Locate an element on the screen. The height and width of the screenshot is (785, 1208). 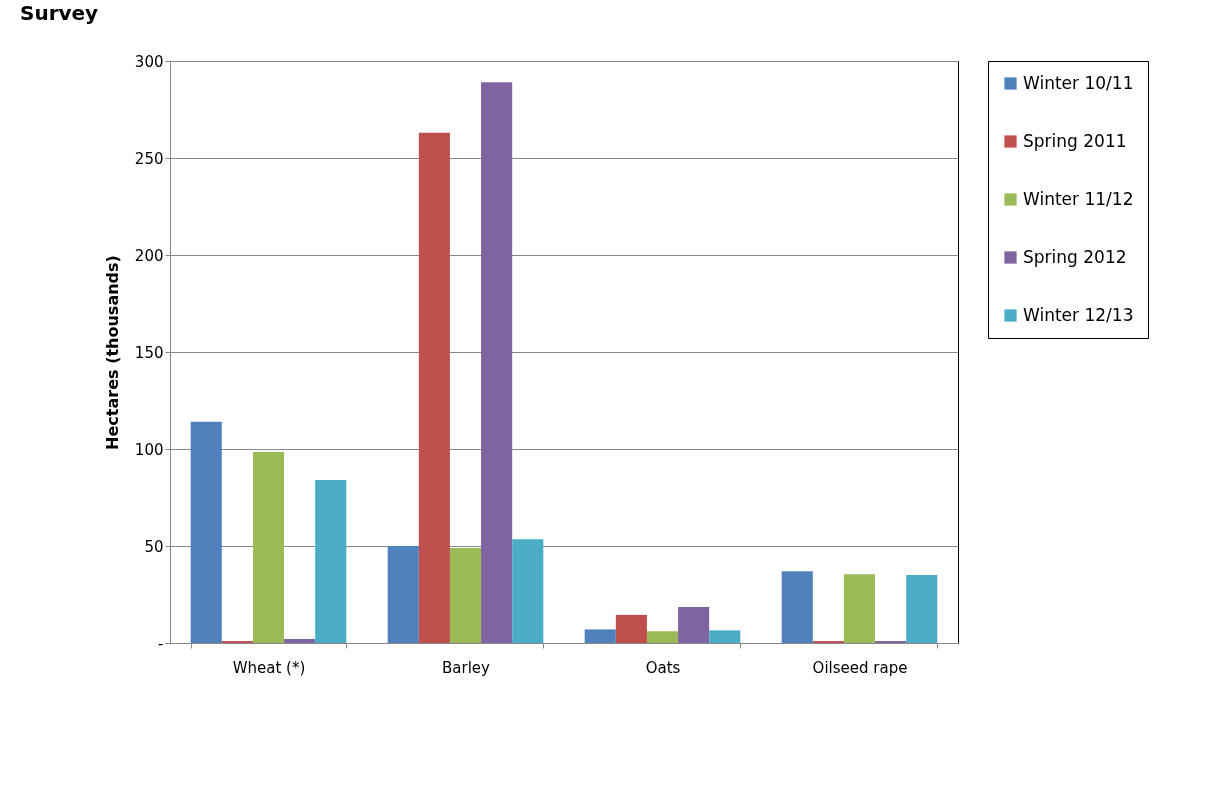
y-tick-label: 50 is located at coordinates (154, 546).